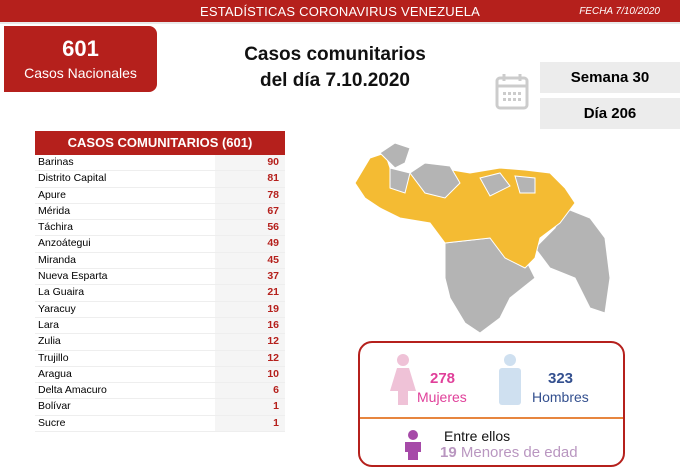 The height and width of the screenshot is (474, 680). Describe the element at coordinates (160, 261) in the screenshot. I see `table-row: Miranda 45` at that location.